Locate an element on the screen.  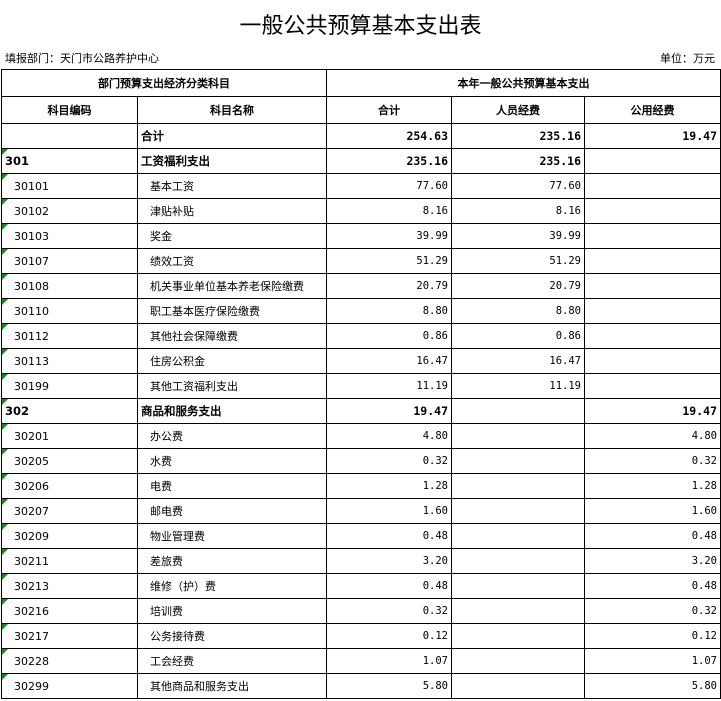
cell-name: 津贴补贴 is located at coordinates (232, 211).